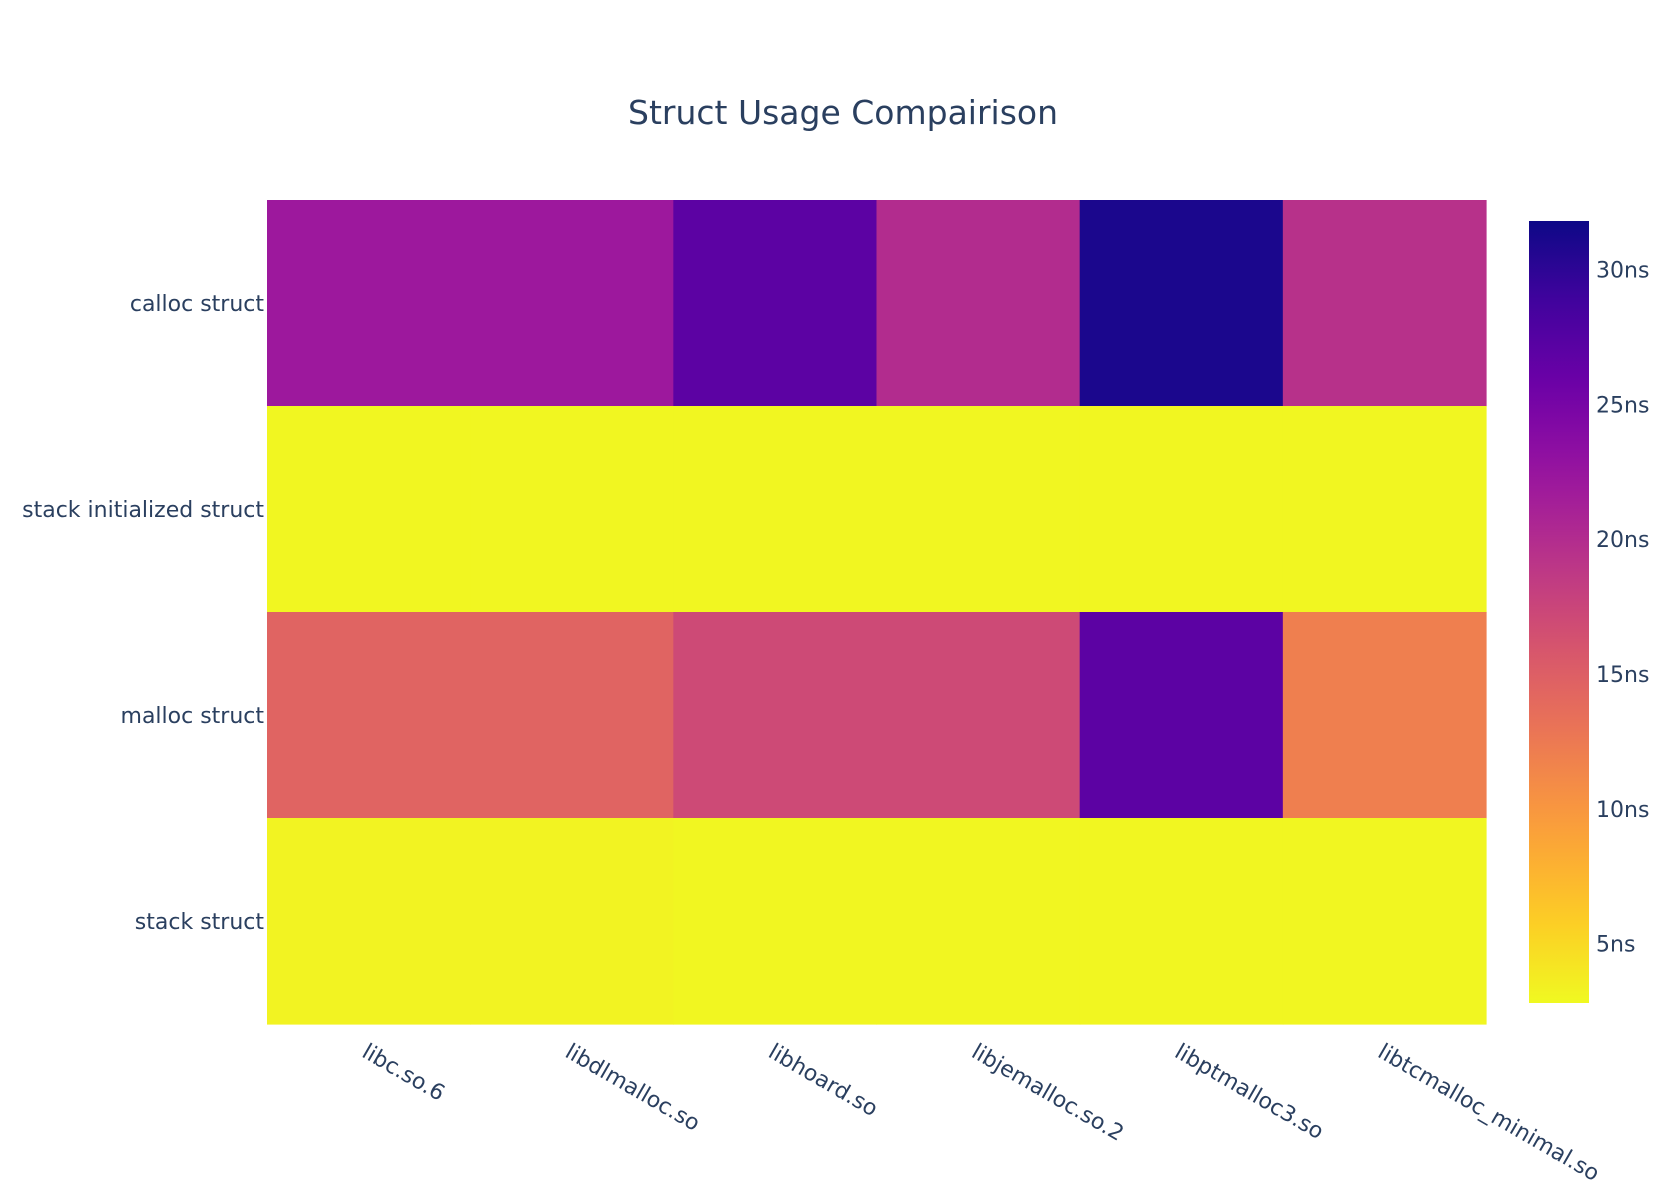  What do you see at coordinates (1622, 810) in the screenshot?
I see `colorbar-tick-label: 10ns` at bounding box center [1622, 810].